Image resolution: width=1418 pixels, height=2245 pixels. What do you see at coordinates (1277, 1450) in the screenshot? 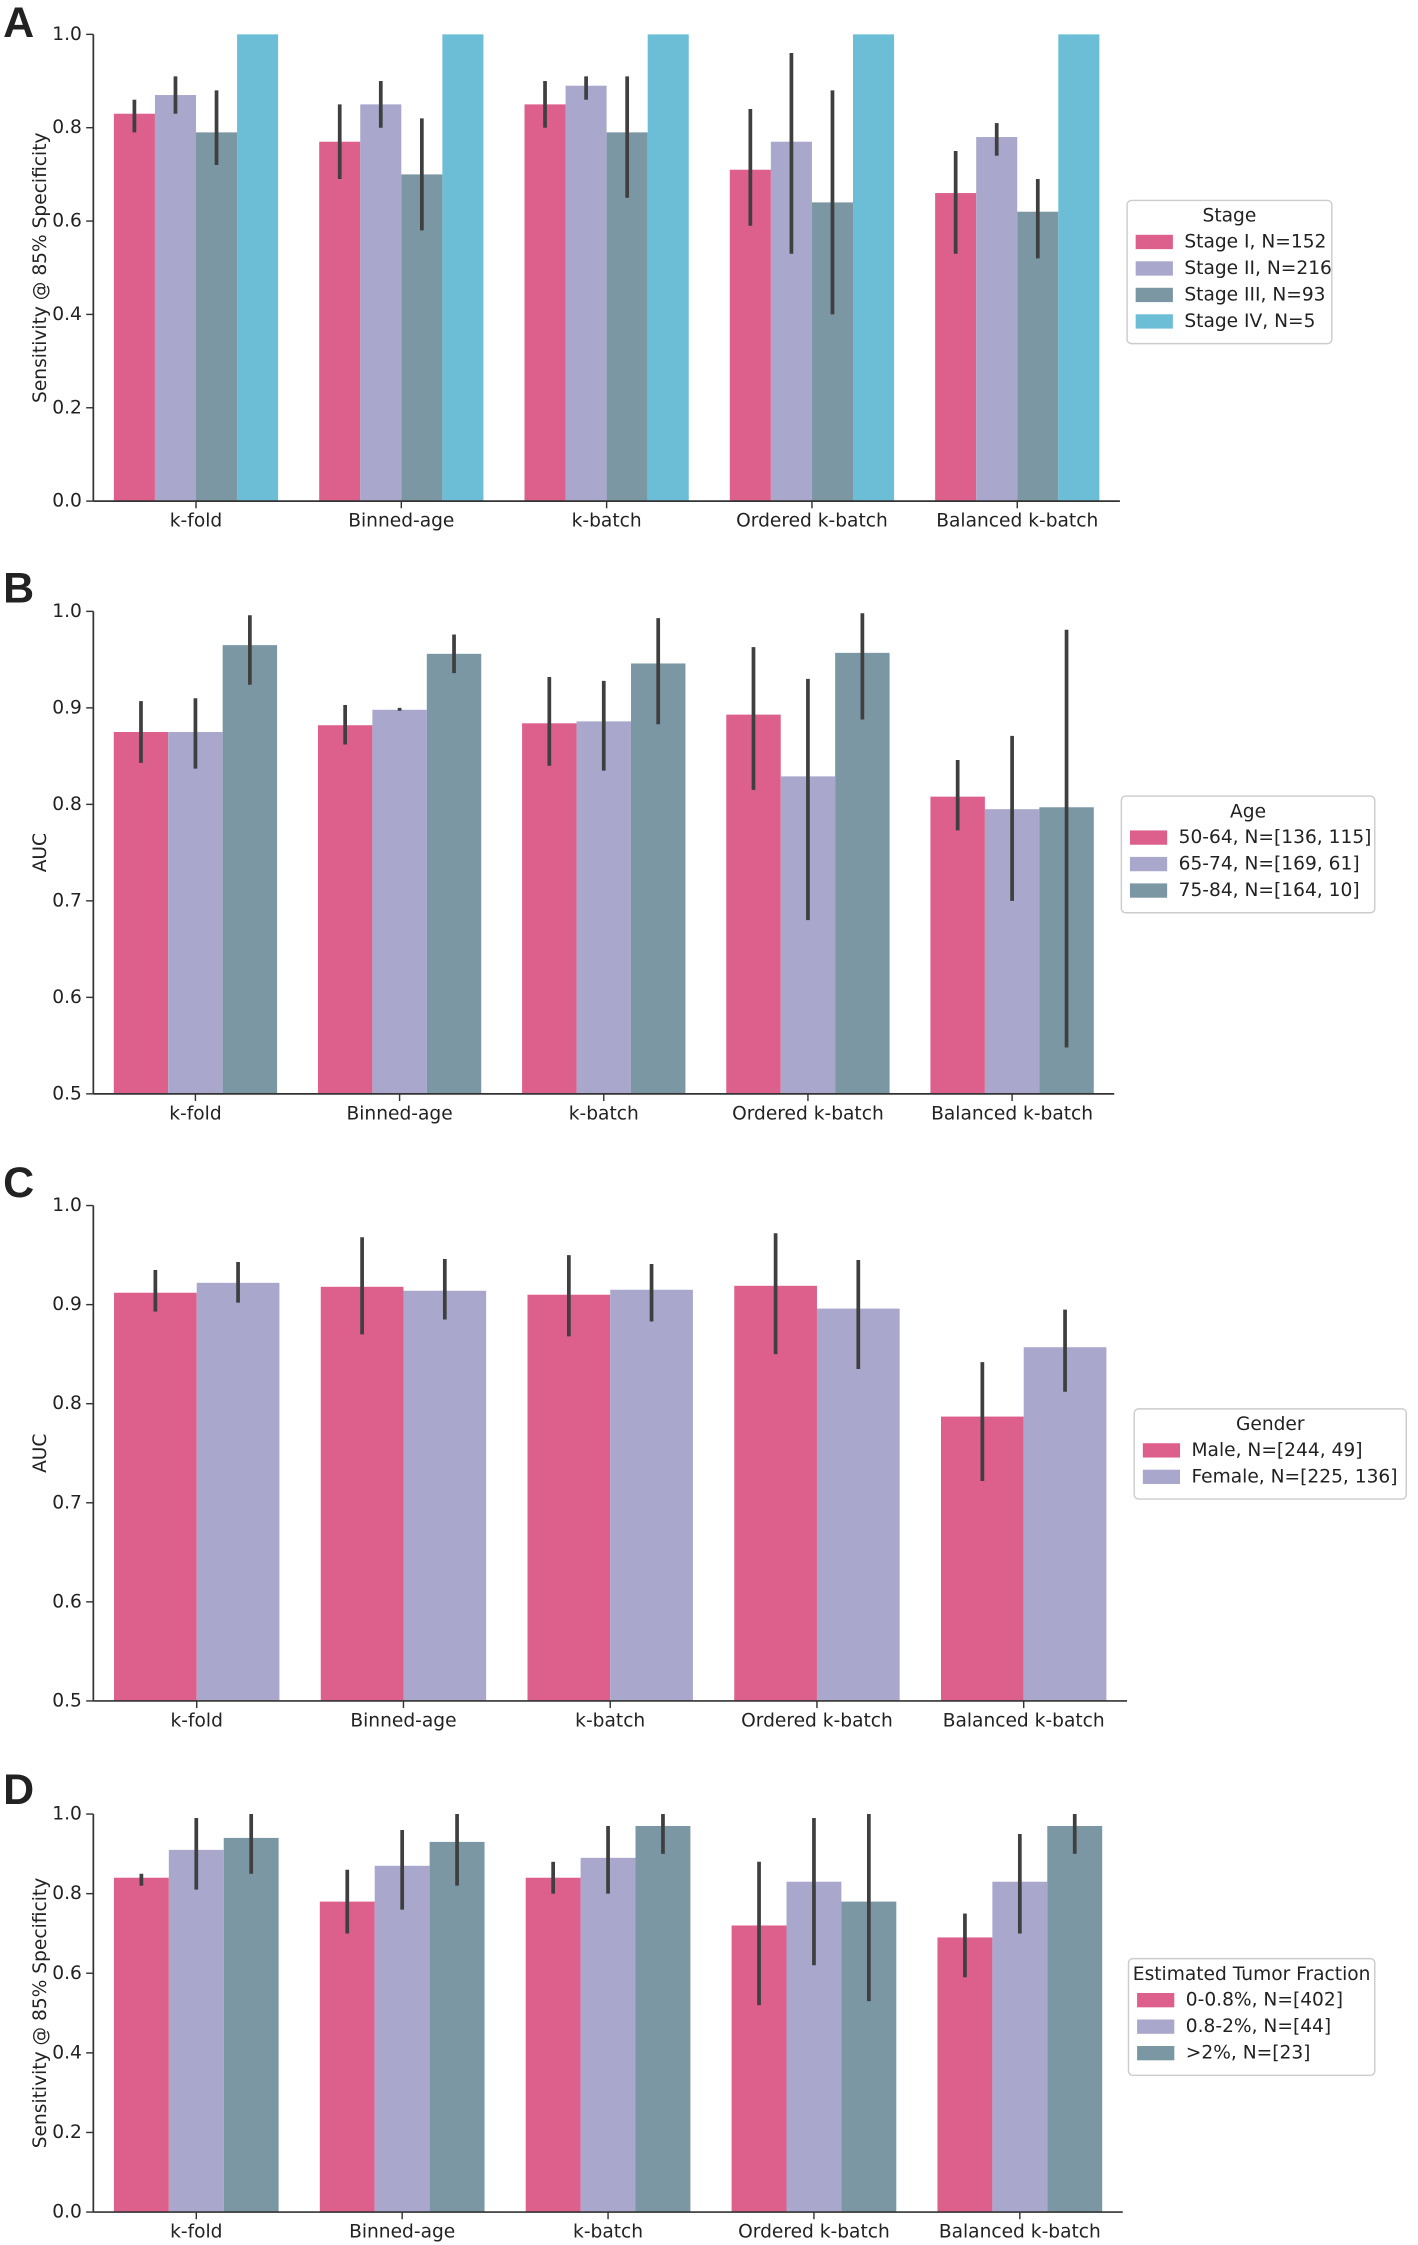
I see `legend-label: Male, N=[244, 49]` at bounding box center [1277, 1450].